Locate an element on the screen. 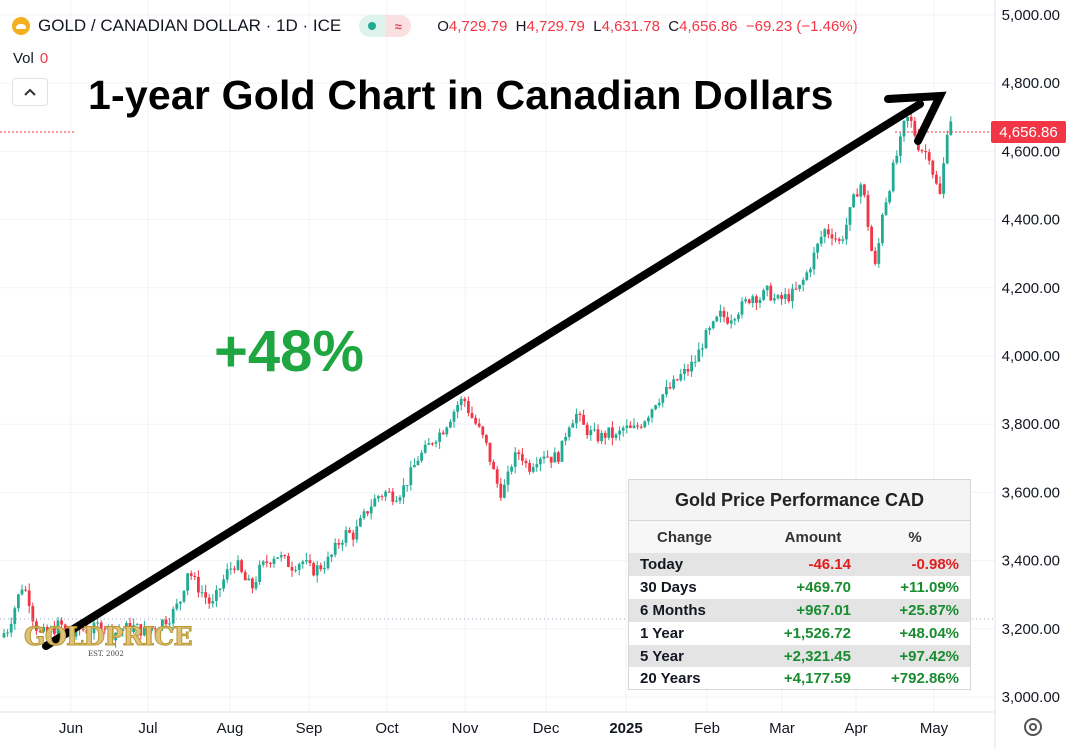 This screenshot has width=1081, height=749. symbol-title: GOLD / CANADIAN DOLLAR · 1D · ICE is located at coordinates (190, 25).